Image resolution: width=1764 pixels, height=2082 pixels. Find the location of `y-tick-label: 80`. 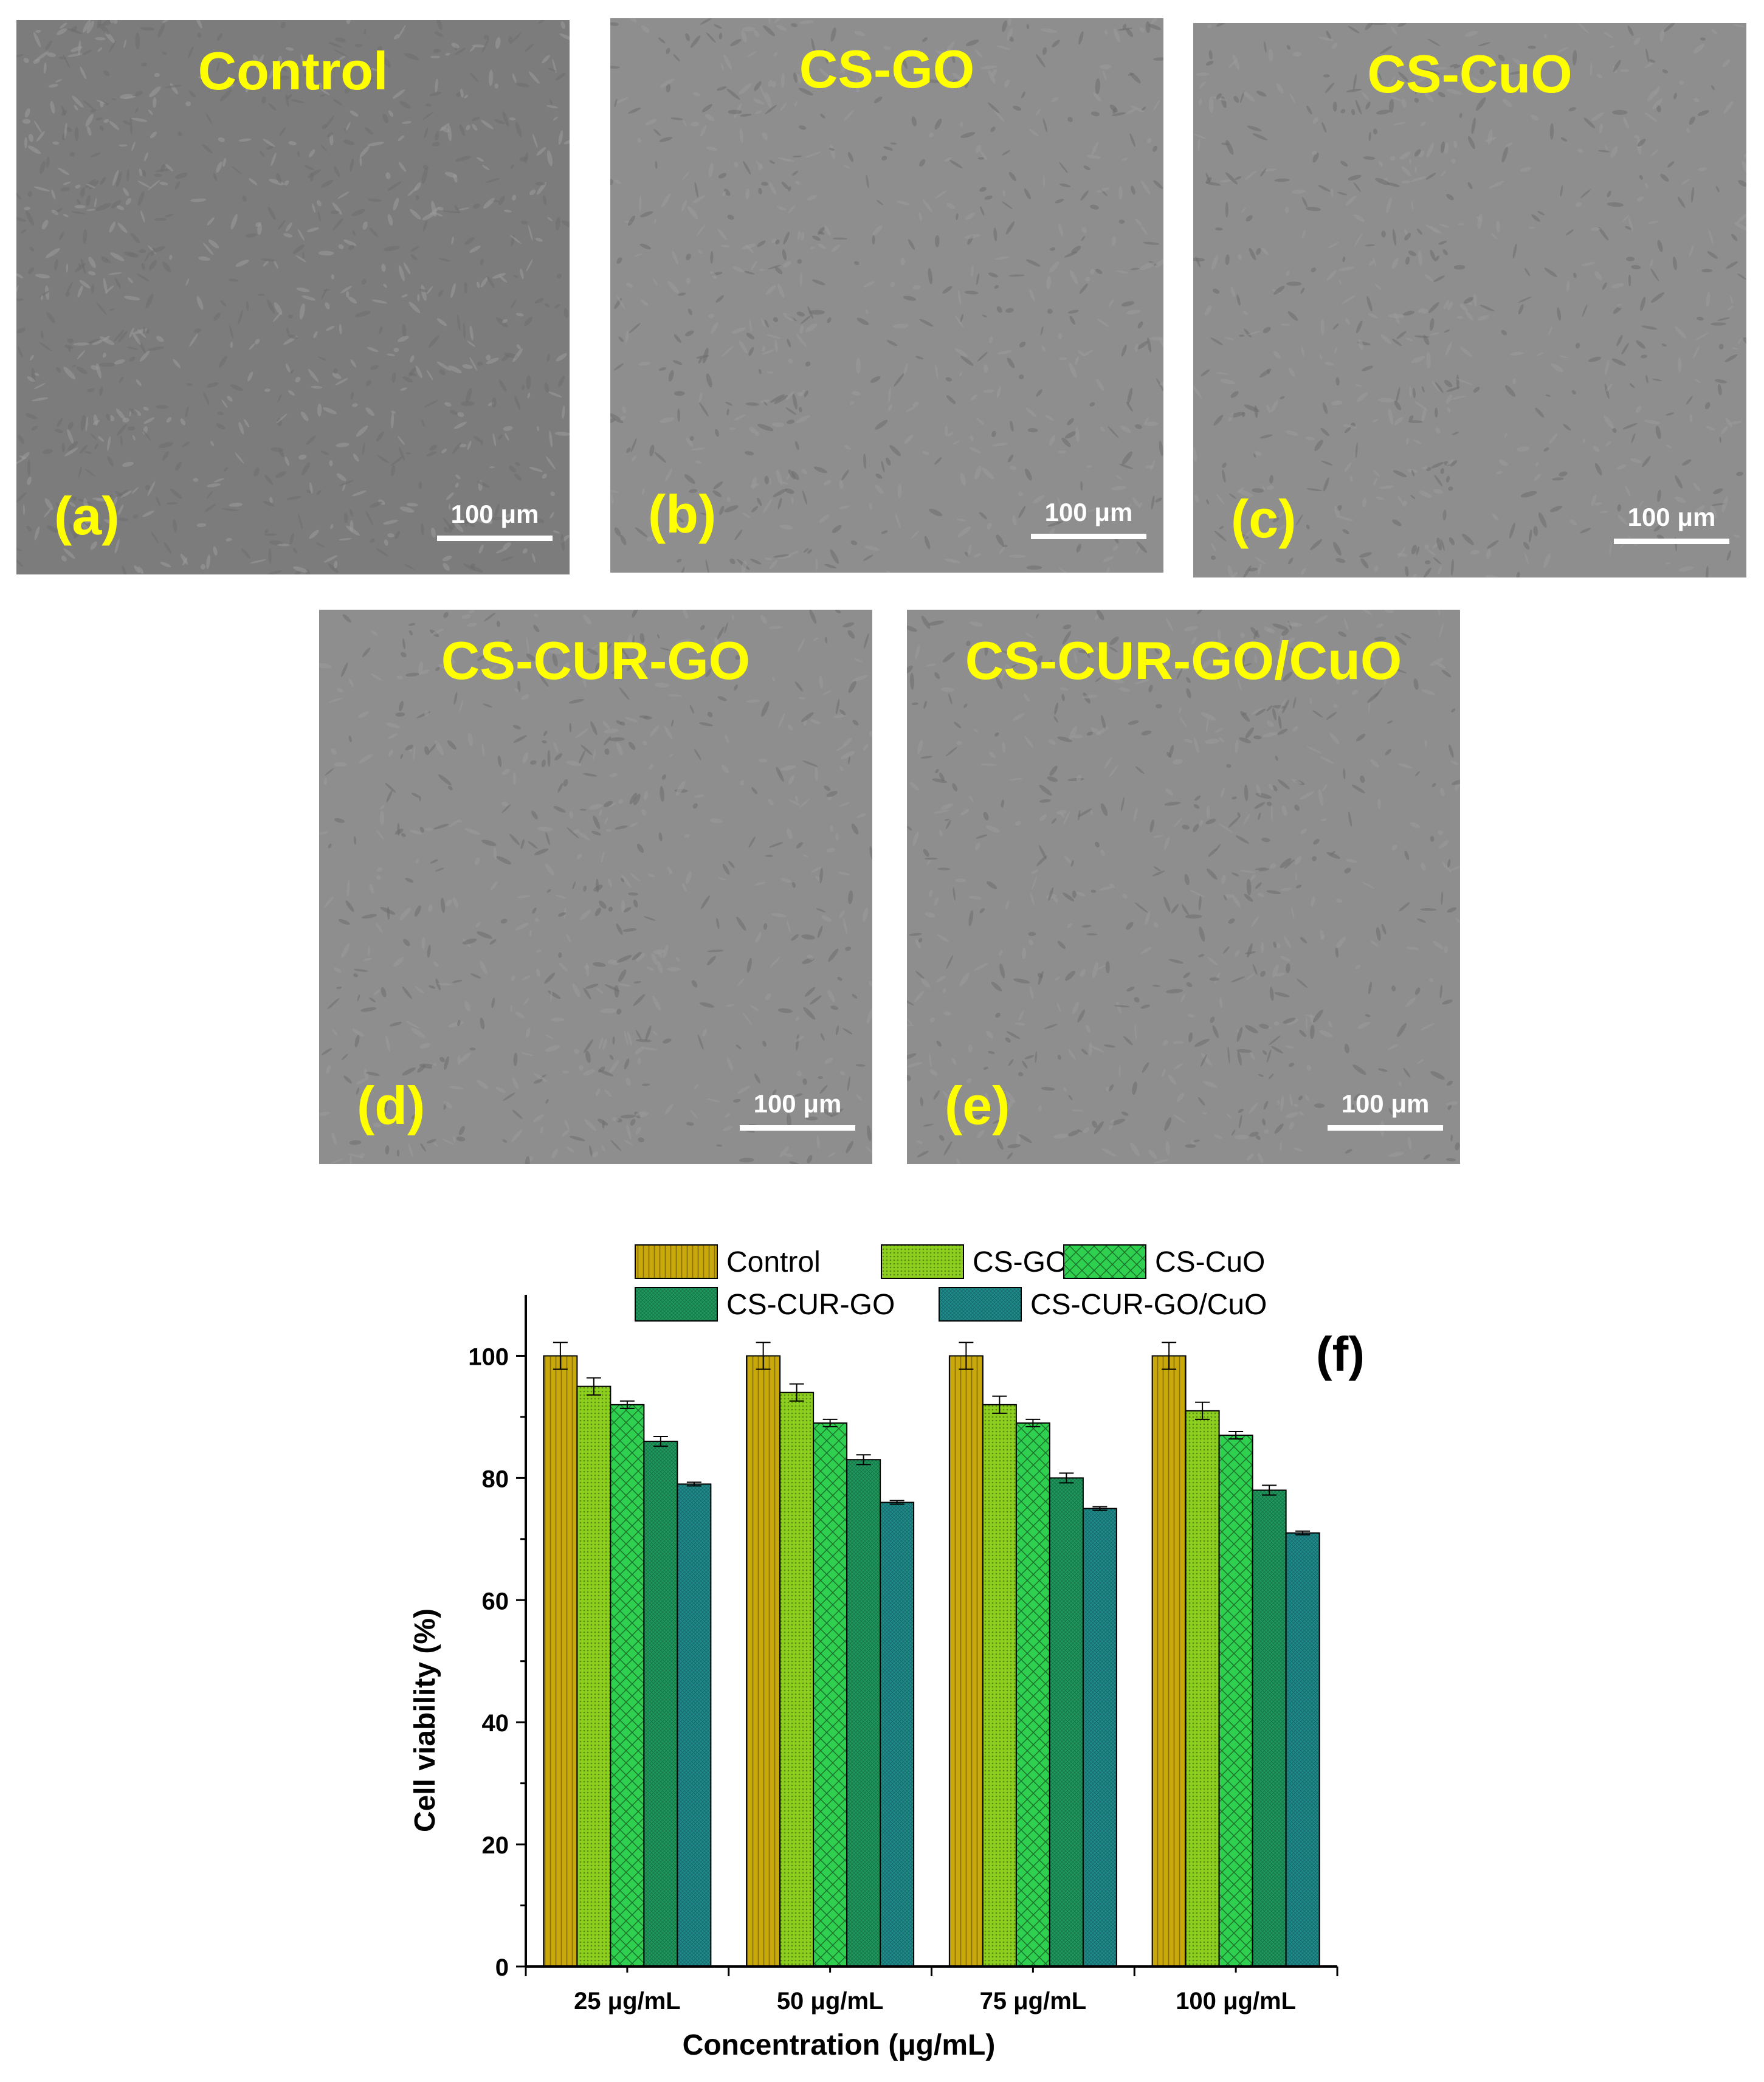

y-tick-label: 80 is located at coordinates (495, 1479).